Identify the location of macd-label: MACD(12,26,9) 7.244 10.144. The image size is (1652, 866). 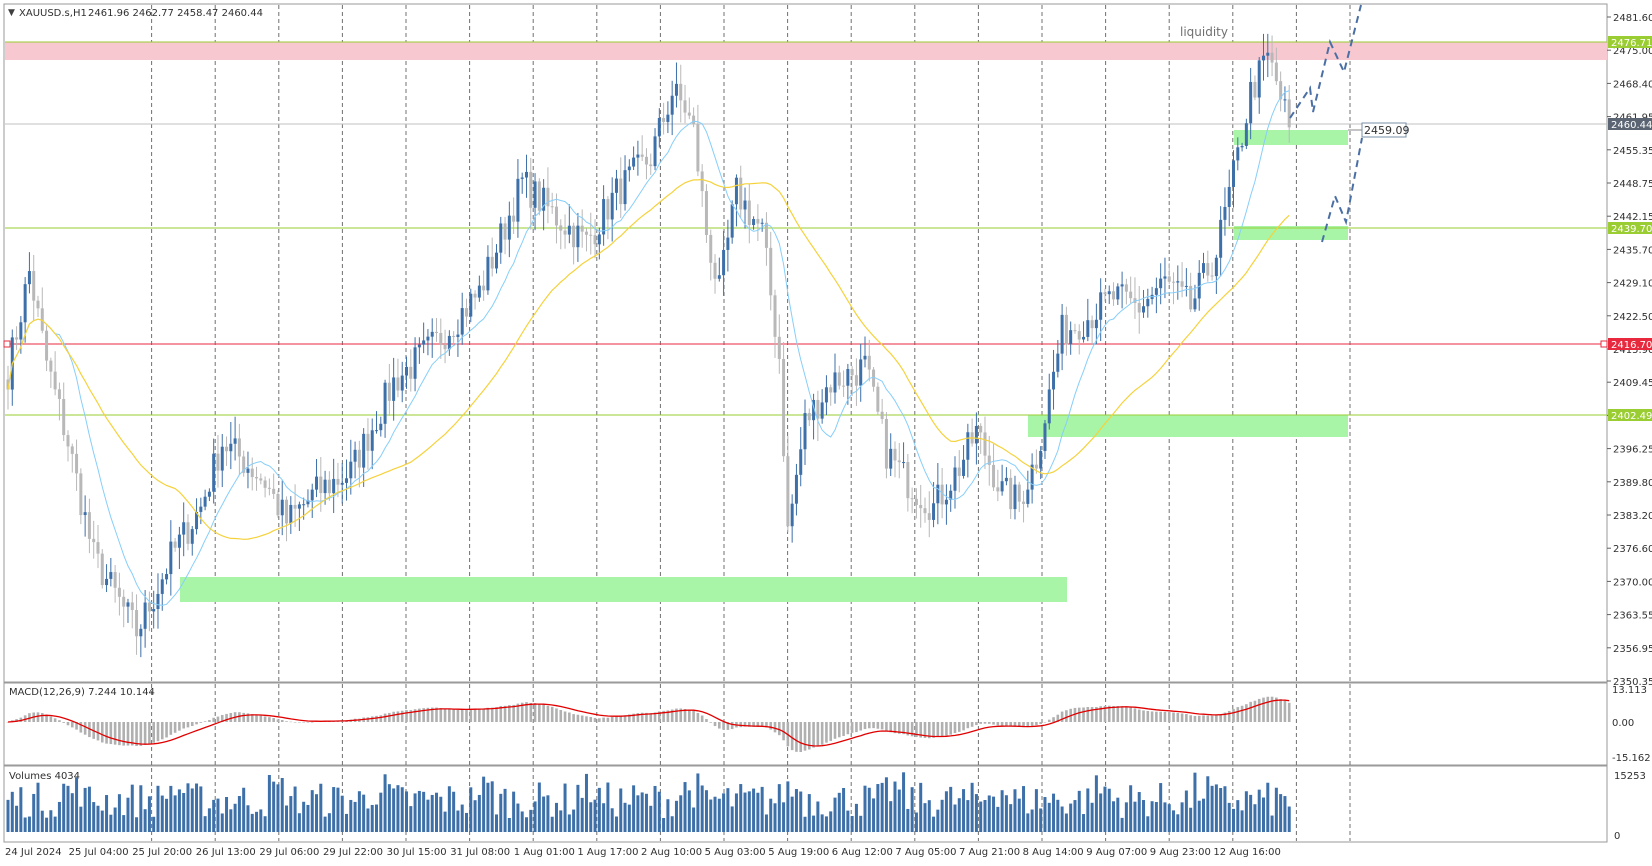
(82, 692).